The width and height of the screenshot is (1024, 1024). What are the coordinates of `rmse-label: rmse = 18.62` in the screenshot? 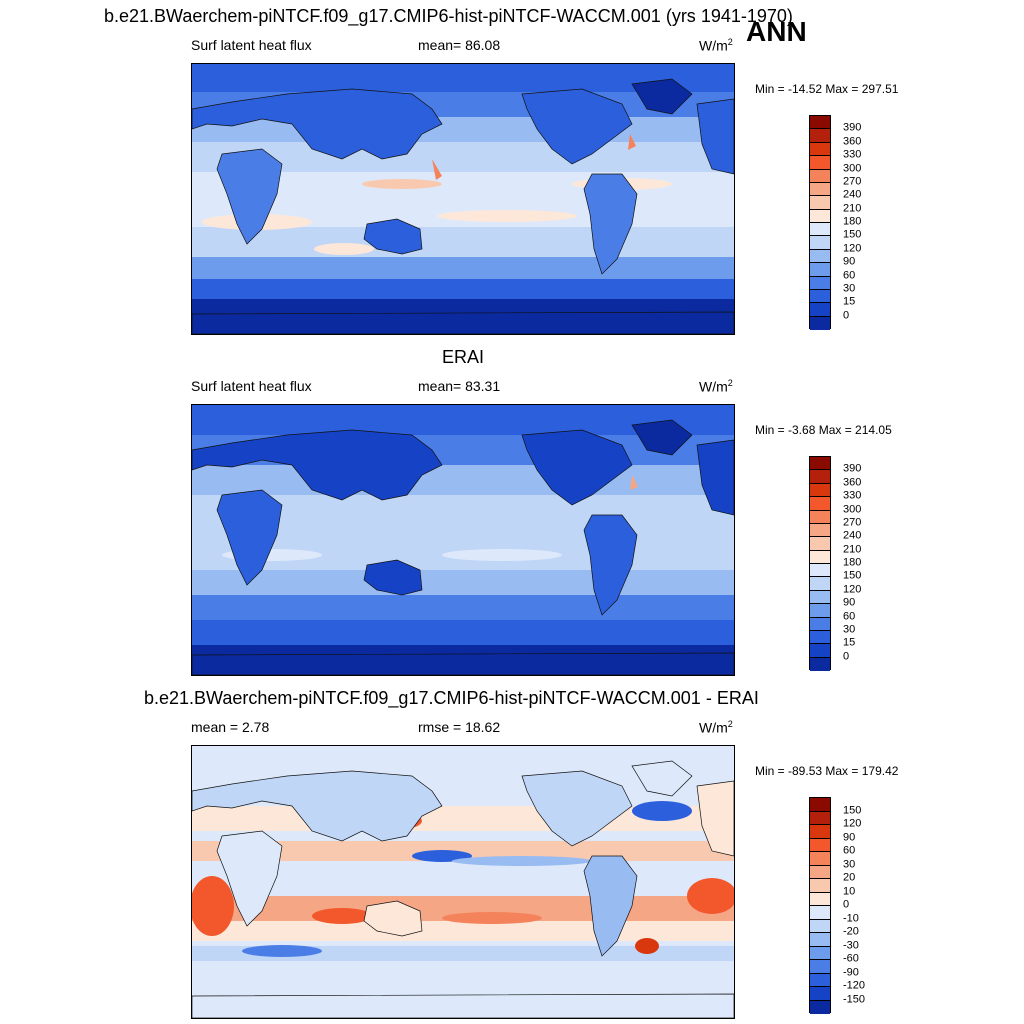 It's located at (459, 727).